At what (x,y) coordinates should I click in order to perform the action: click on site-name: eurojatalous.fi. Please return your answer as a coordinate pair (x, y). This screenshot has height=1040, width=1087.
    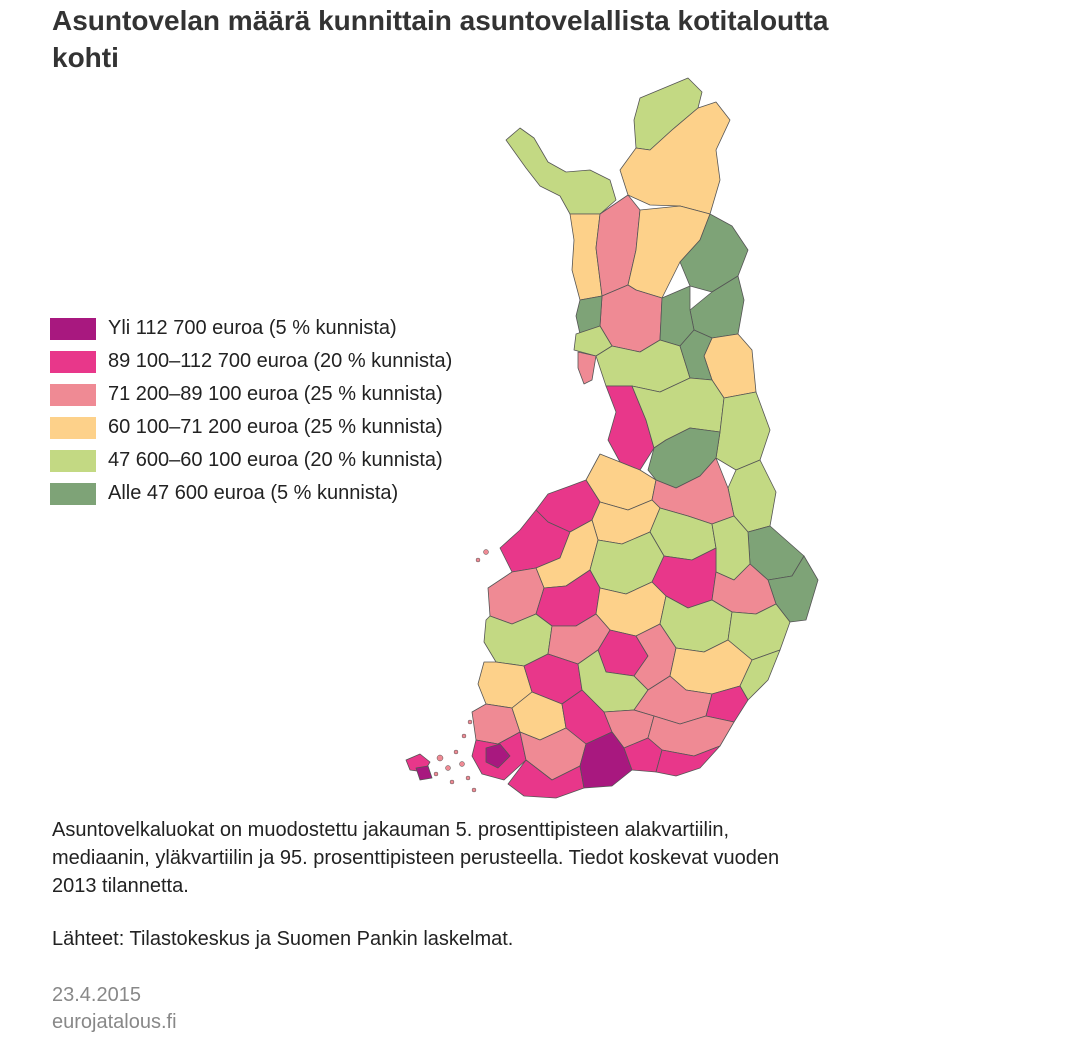
    Looking at the image, I should click on (114, 1022).